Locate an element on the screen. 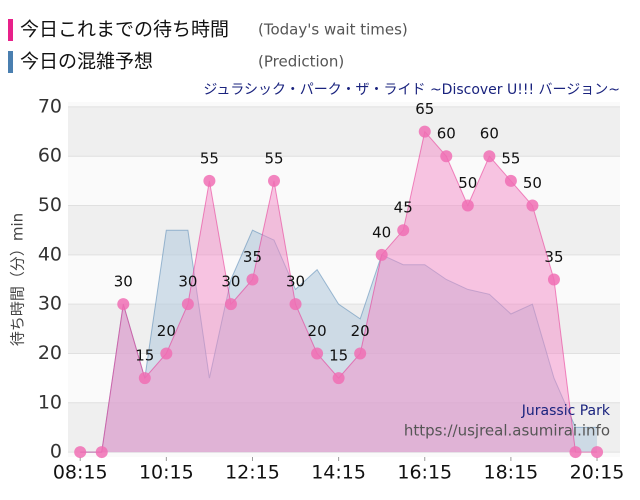  y-tick-label: 40 is located at coordinates (50, 254).